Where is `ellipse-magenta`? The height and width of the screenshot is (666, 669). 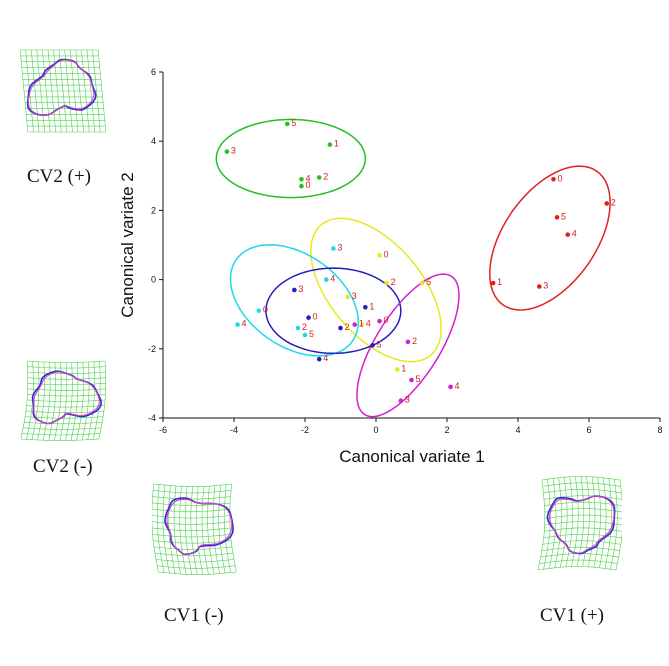
ellipse-magenta is located at coordinates (408, 345).